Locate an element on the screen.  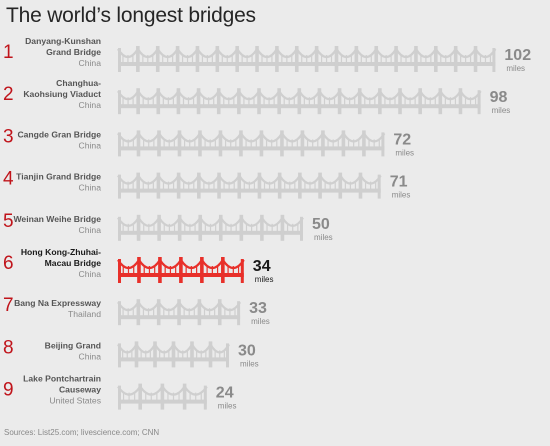
bridge-deck is located at coordinates (251, 148).